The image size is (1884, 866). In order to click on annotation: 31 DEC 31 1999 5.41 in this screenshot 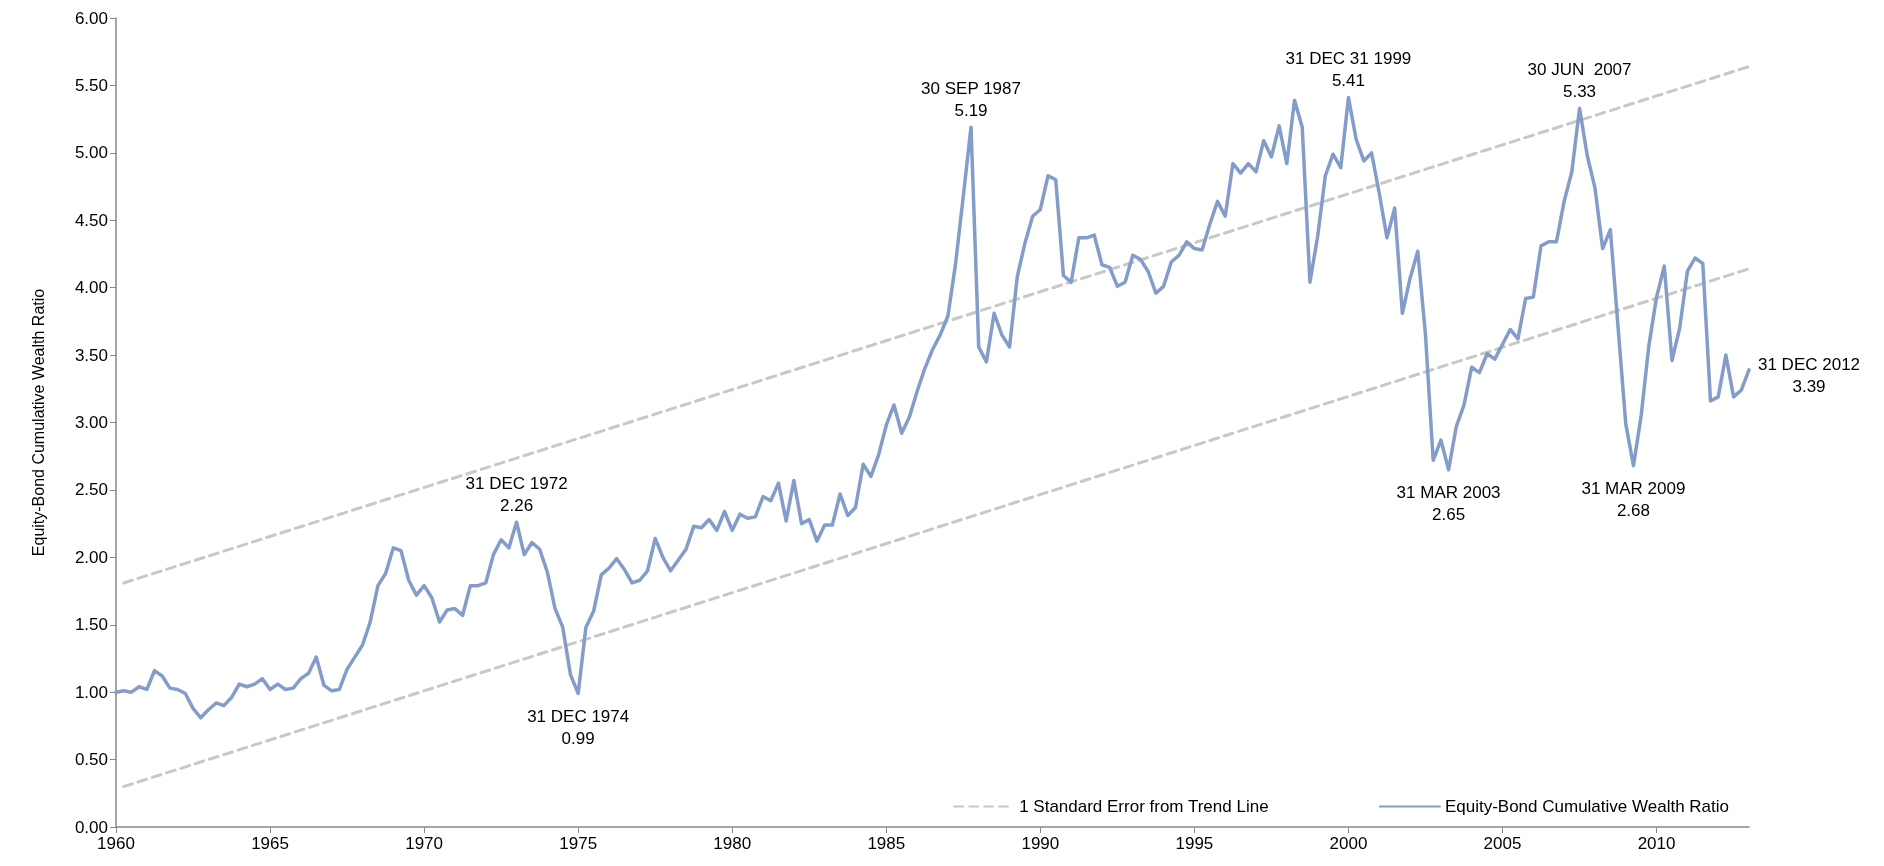, I will do `click(1348, 70)`.